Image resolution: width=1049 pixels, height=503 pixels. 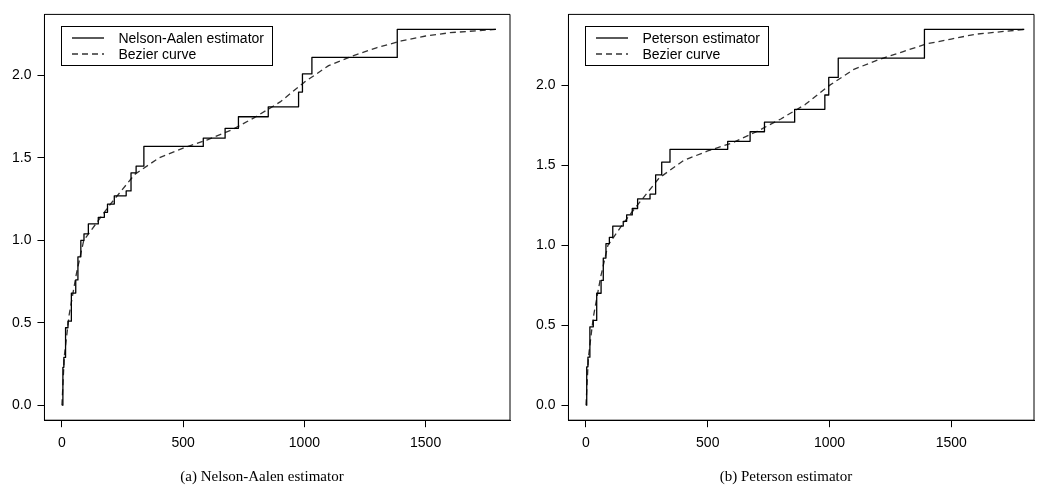 I want to click on legend-label: Nelson-Aalen estimator, so click(x=191, y=38).